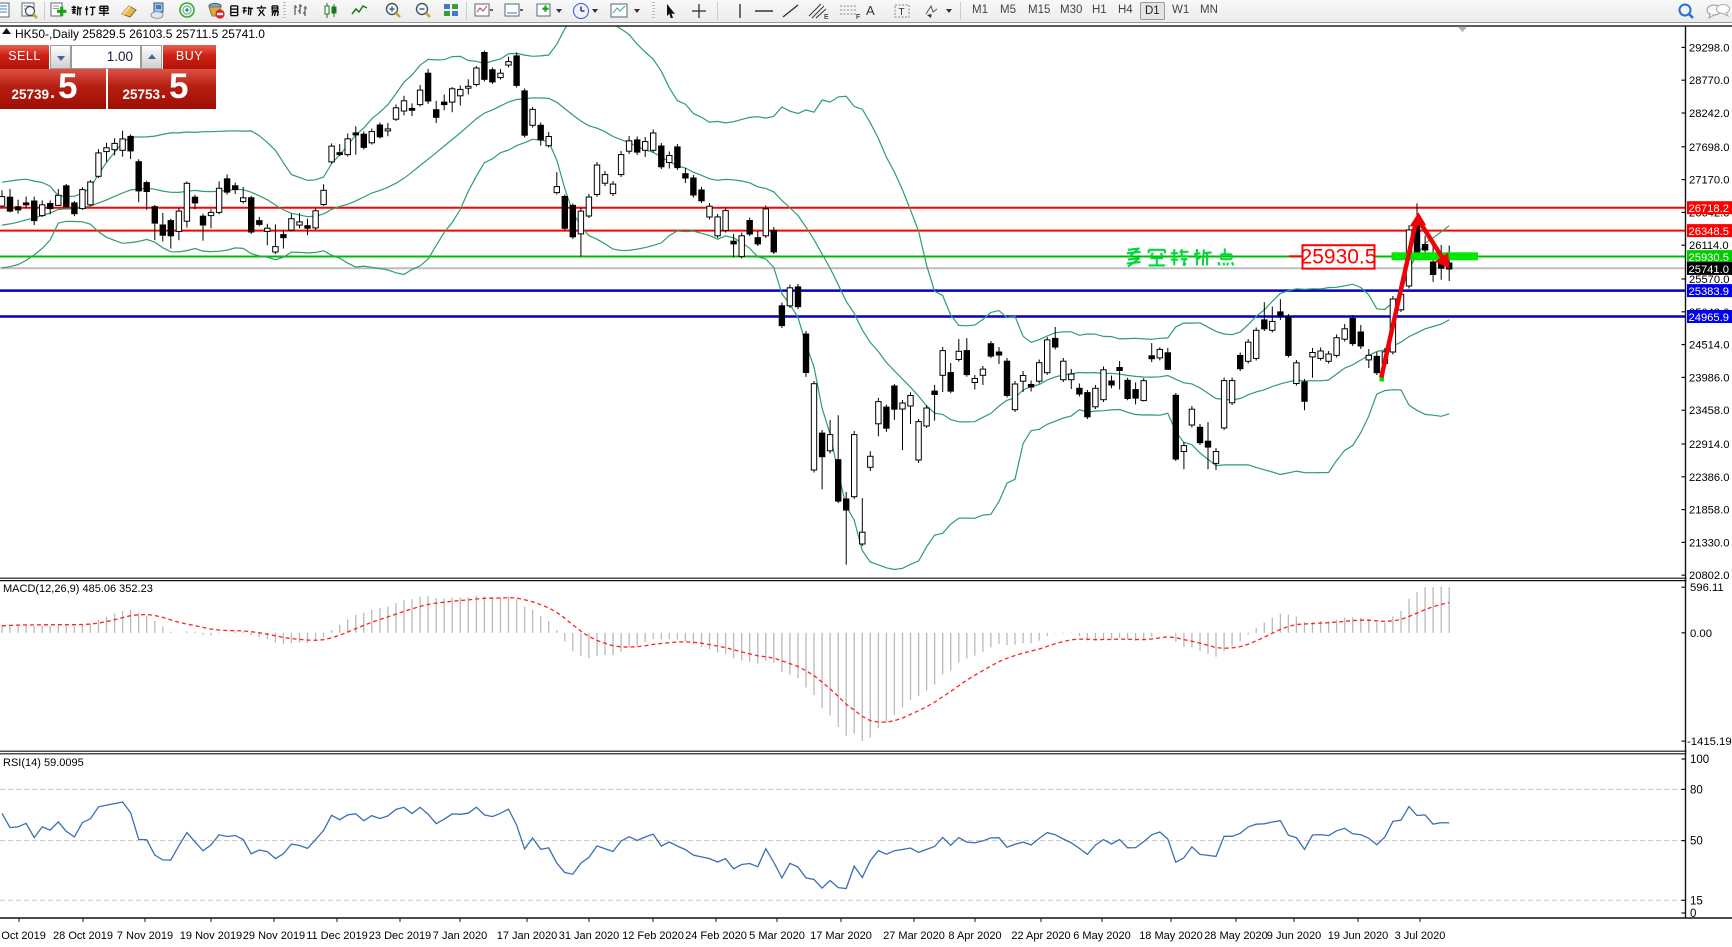 This screenshot has width=1732, height=947. What do you see at coordinates (1171, 936) in the screenshot?
I see `svg-text: 18 May 2020` at bounding box center [1171, 936].